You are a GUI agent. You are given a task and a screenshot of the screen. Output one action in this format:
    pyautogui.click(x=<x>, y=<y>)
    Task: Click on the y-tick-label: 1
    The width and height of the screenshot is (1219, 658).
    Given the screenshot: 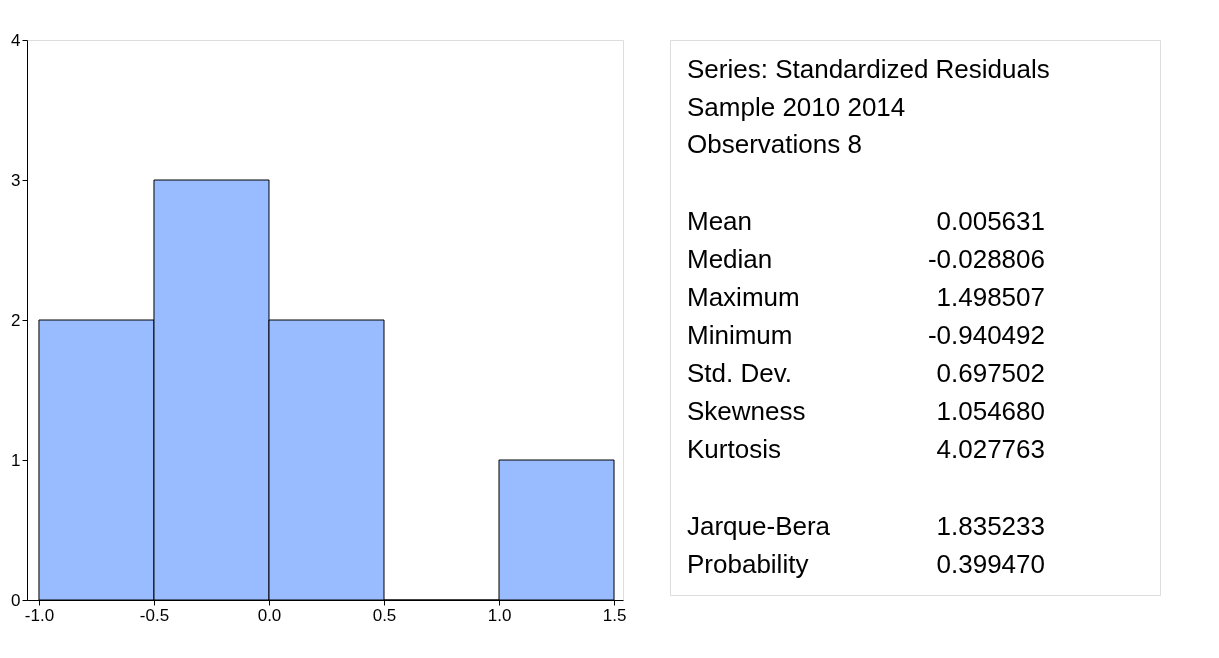 What is the action you would take?
    pyautogui.click(x=16, y=460)
    